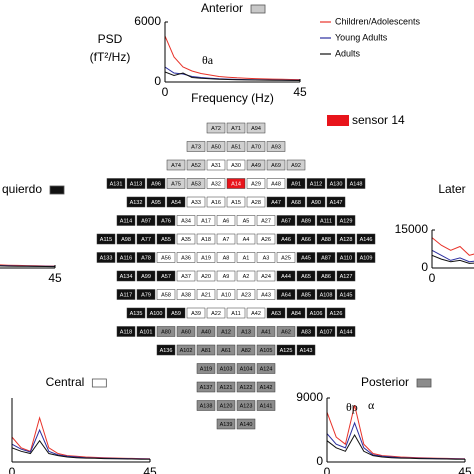 The width and height of the screenshot is (474, 474). I want to click on y-axis-label: PSD, so click(110, 39).